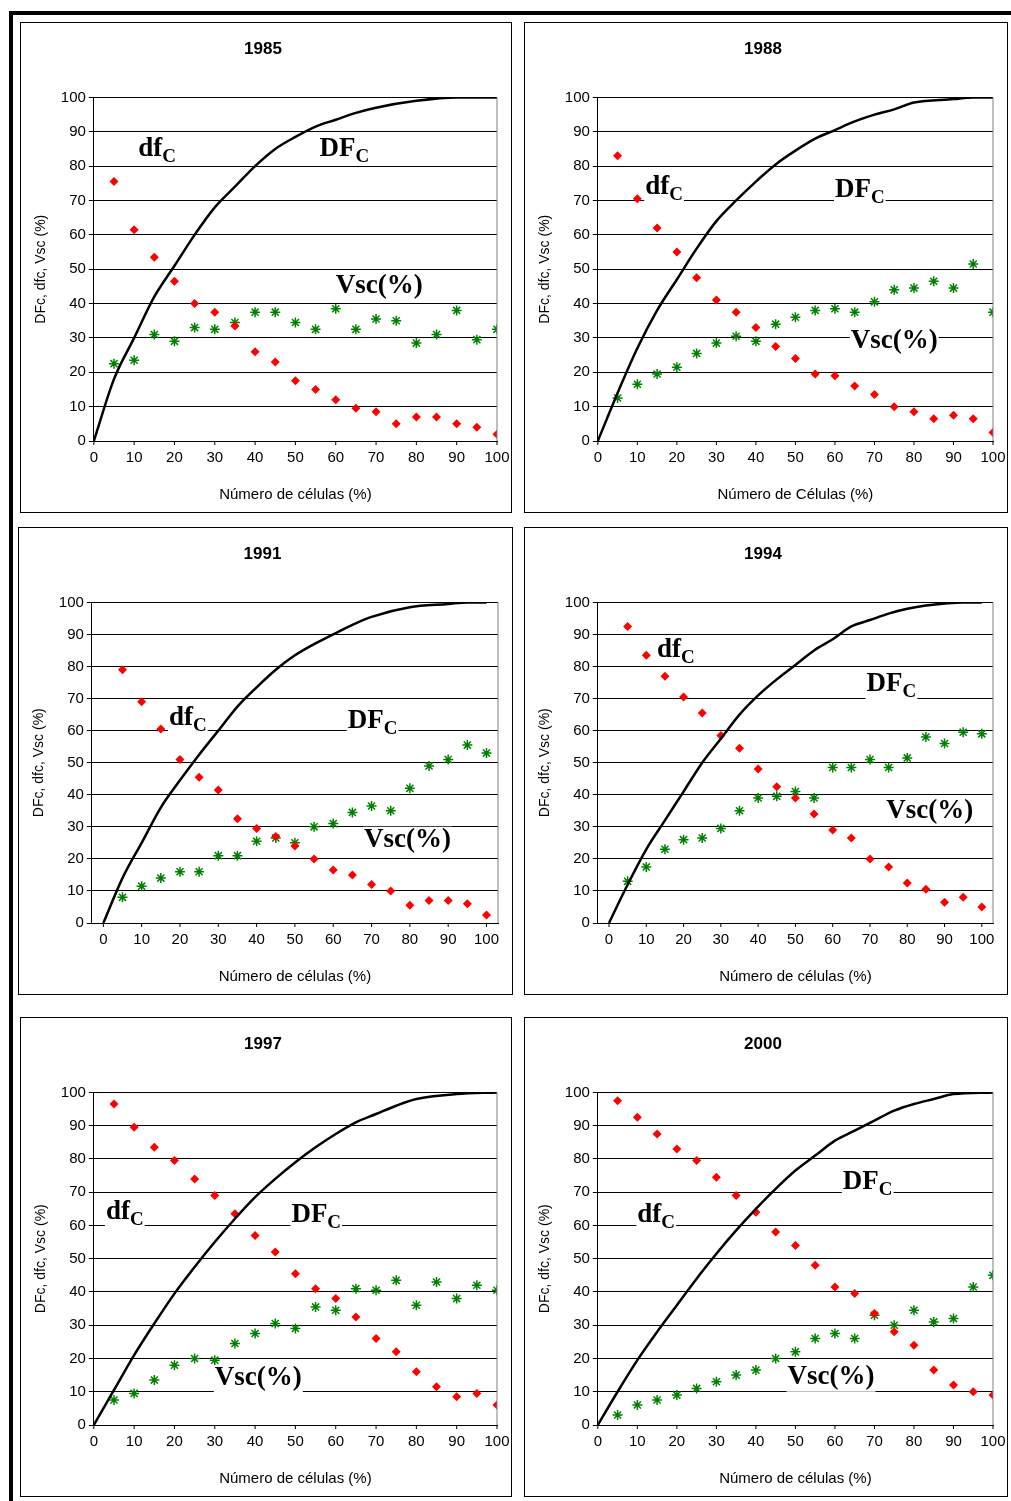 The width and height of the screenshot is (1011, 1501). What do you see at coordinates (75, 858) in the screenshot?
I see `y-tick-label: 20` at bounding box center [75, 858].